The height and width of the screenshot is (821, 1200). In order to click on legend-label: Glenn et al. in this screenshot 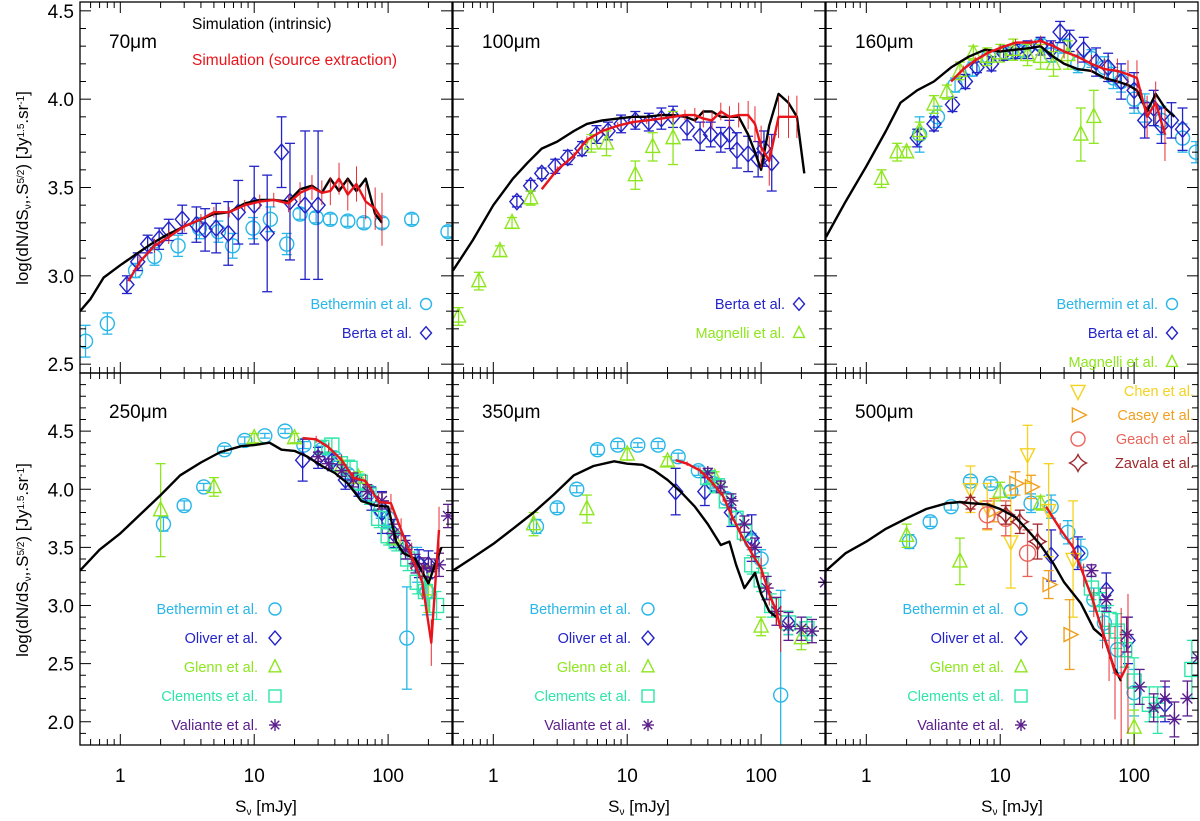, I will do `click(594, 668)`.